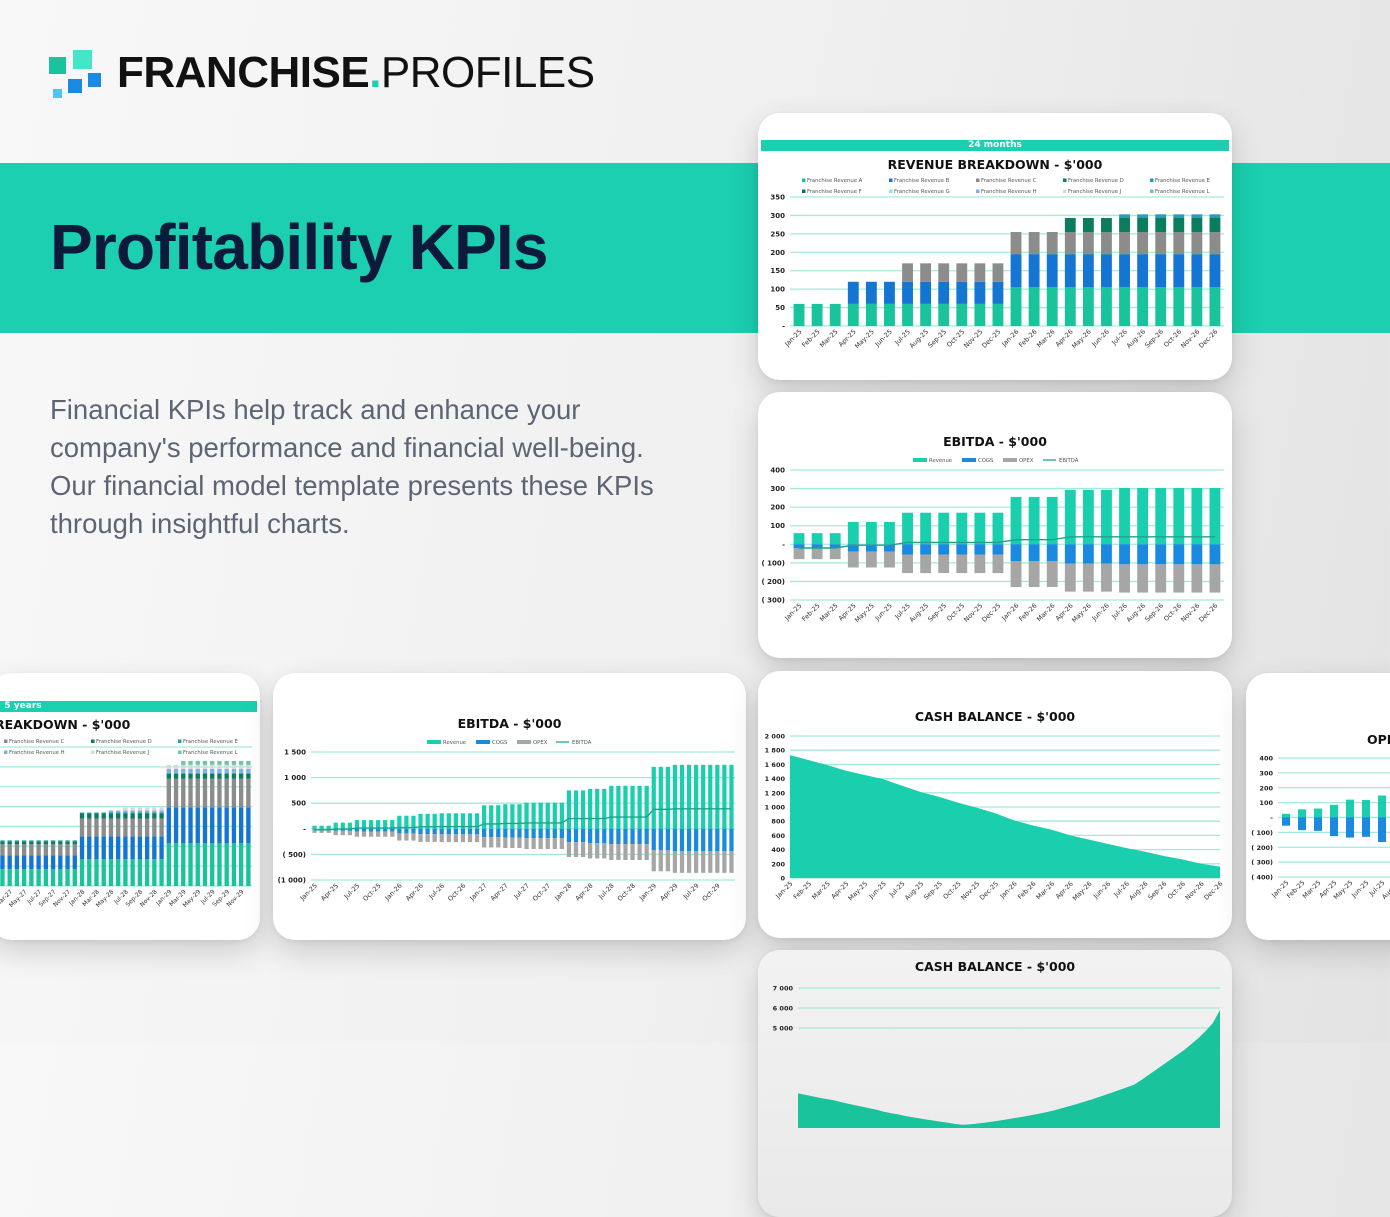 This screenshot has width=1390, height=1217. What do you see at coordinates (669, 892) in the screenshot?
I see `x-tick-label: Apr-29` at bounding box center [669, 892].